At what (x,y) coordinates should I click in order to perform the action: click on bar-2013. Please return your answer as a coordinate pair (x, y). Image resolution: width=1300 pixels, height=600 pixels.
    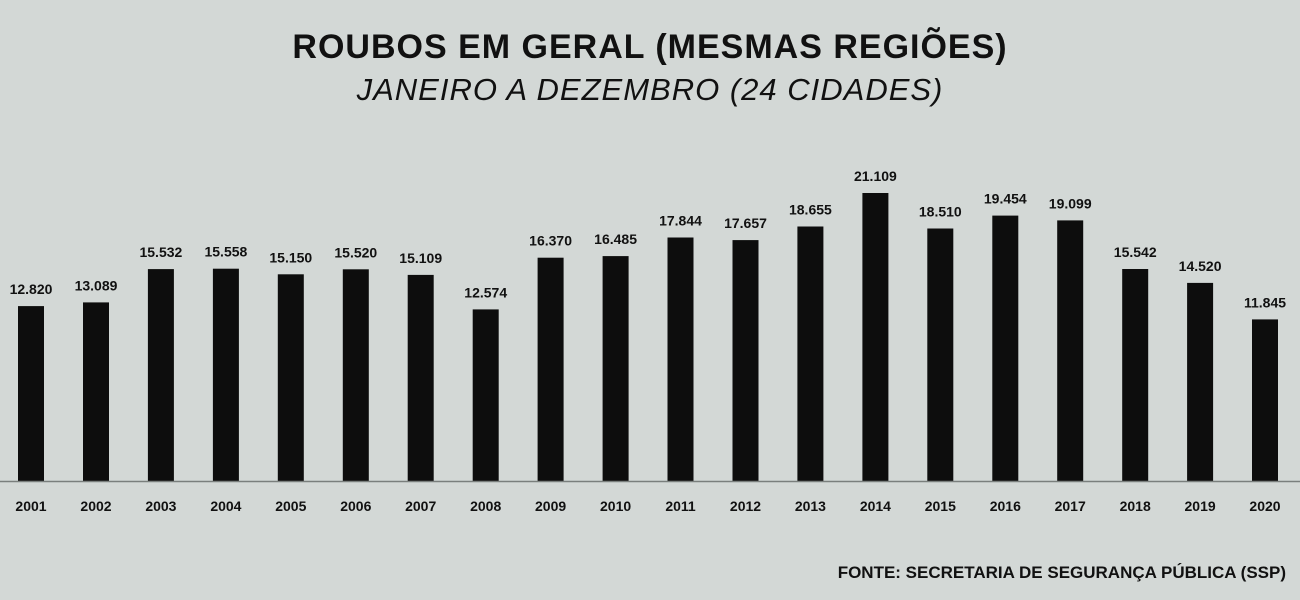
    Looking at the image, I should click on (810, 353).